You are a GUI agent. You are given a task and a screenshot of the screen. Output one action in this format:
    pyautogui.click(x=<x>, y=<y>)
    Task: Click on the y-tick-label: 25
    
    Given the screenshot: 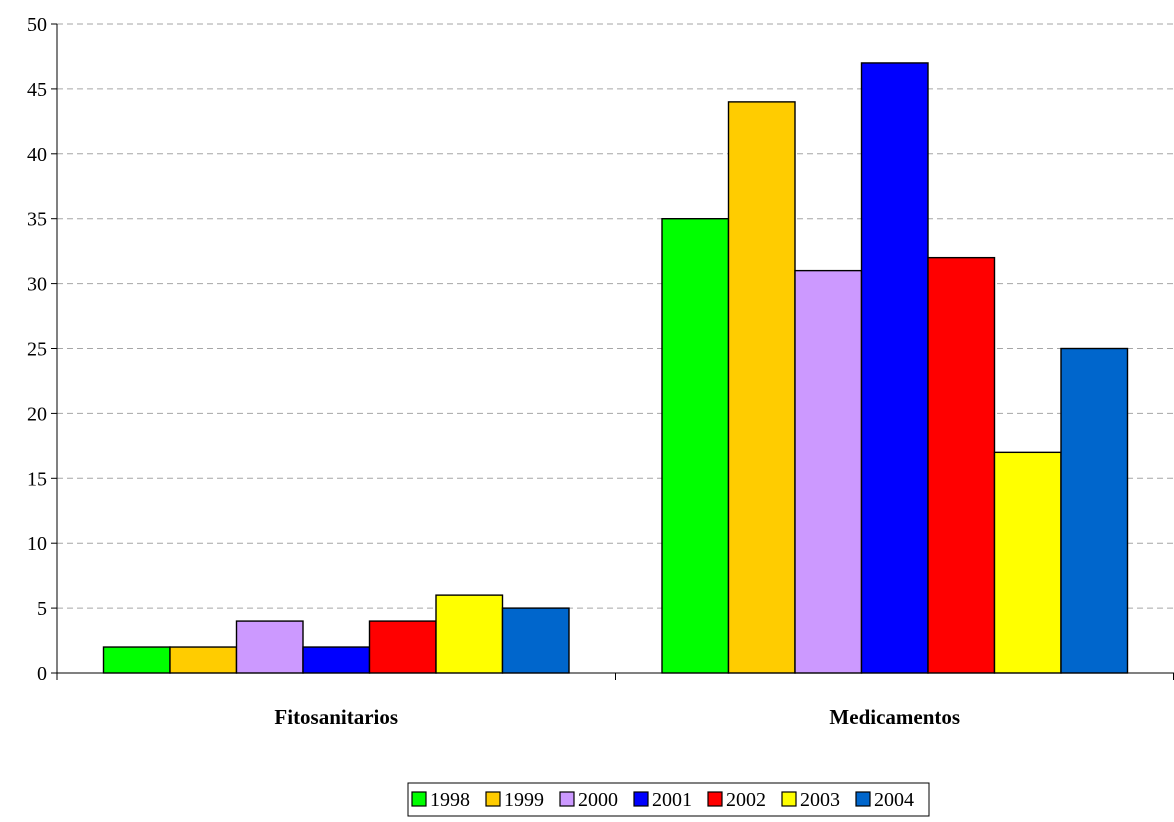 What is the action you would take?
    pyautogui.click(x=37, y=350)
    